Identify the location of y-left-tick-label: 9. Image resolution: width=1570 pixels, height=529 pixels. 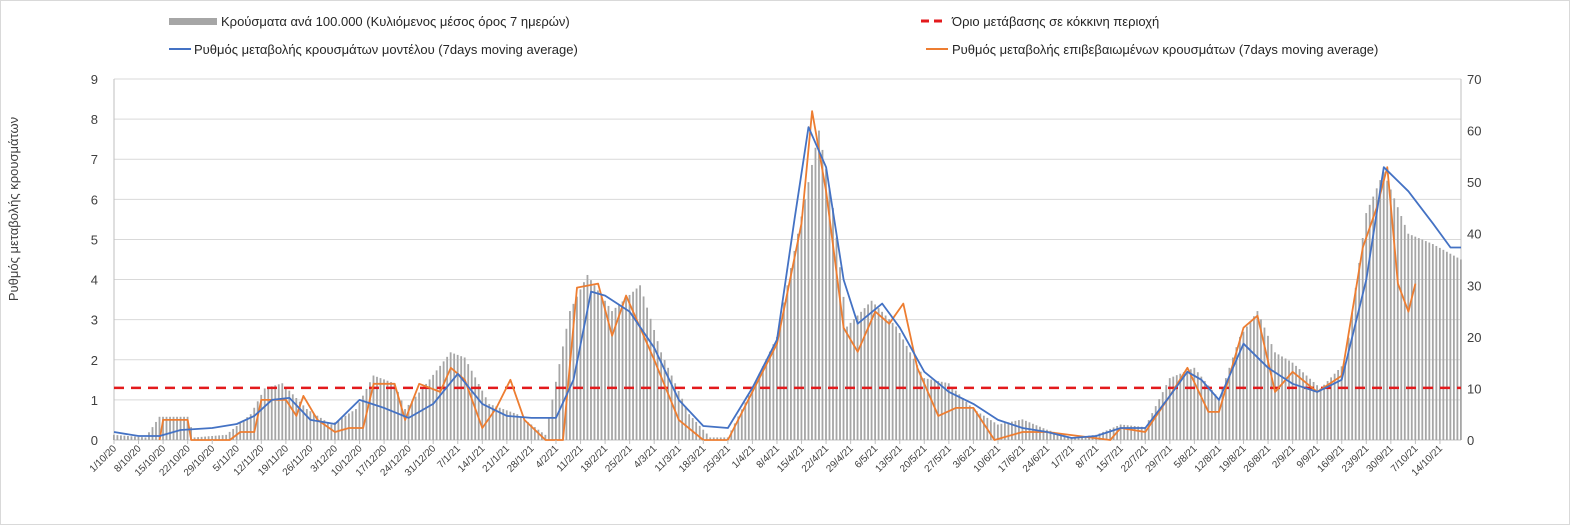
(94, 79).